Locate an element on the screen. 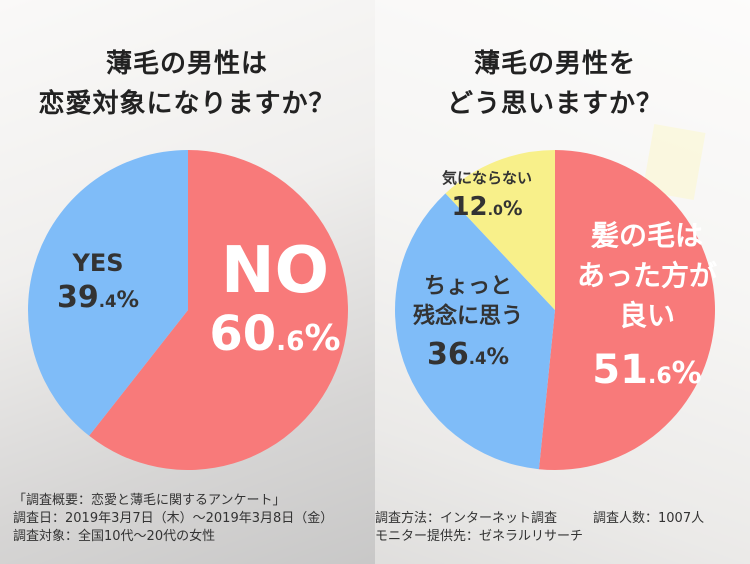 This screenshot has width=750, height=564. chart2-label-dont-mind: 気にならない 12.0% is located at coordinates (487, 197).